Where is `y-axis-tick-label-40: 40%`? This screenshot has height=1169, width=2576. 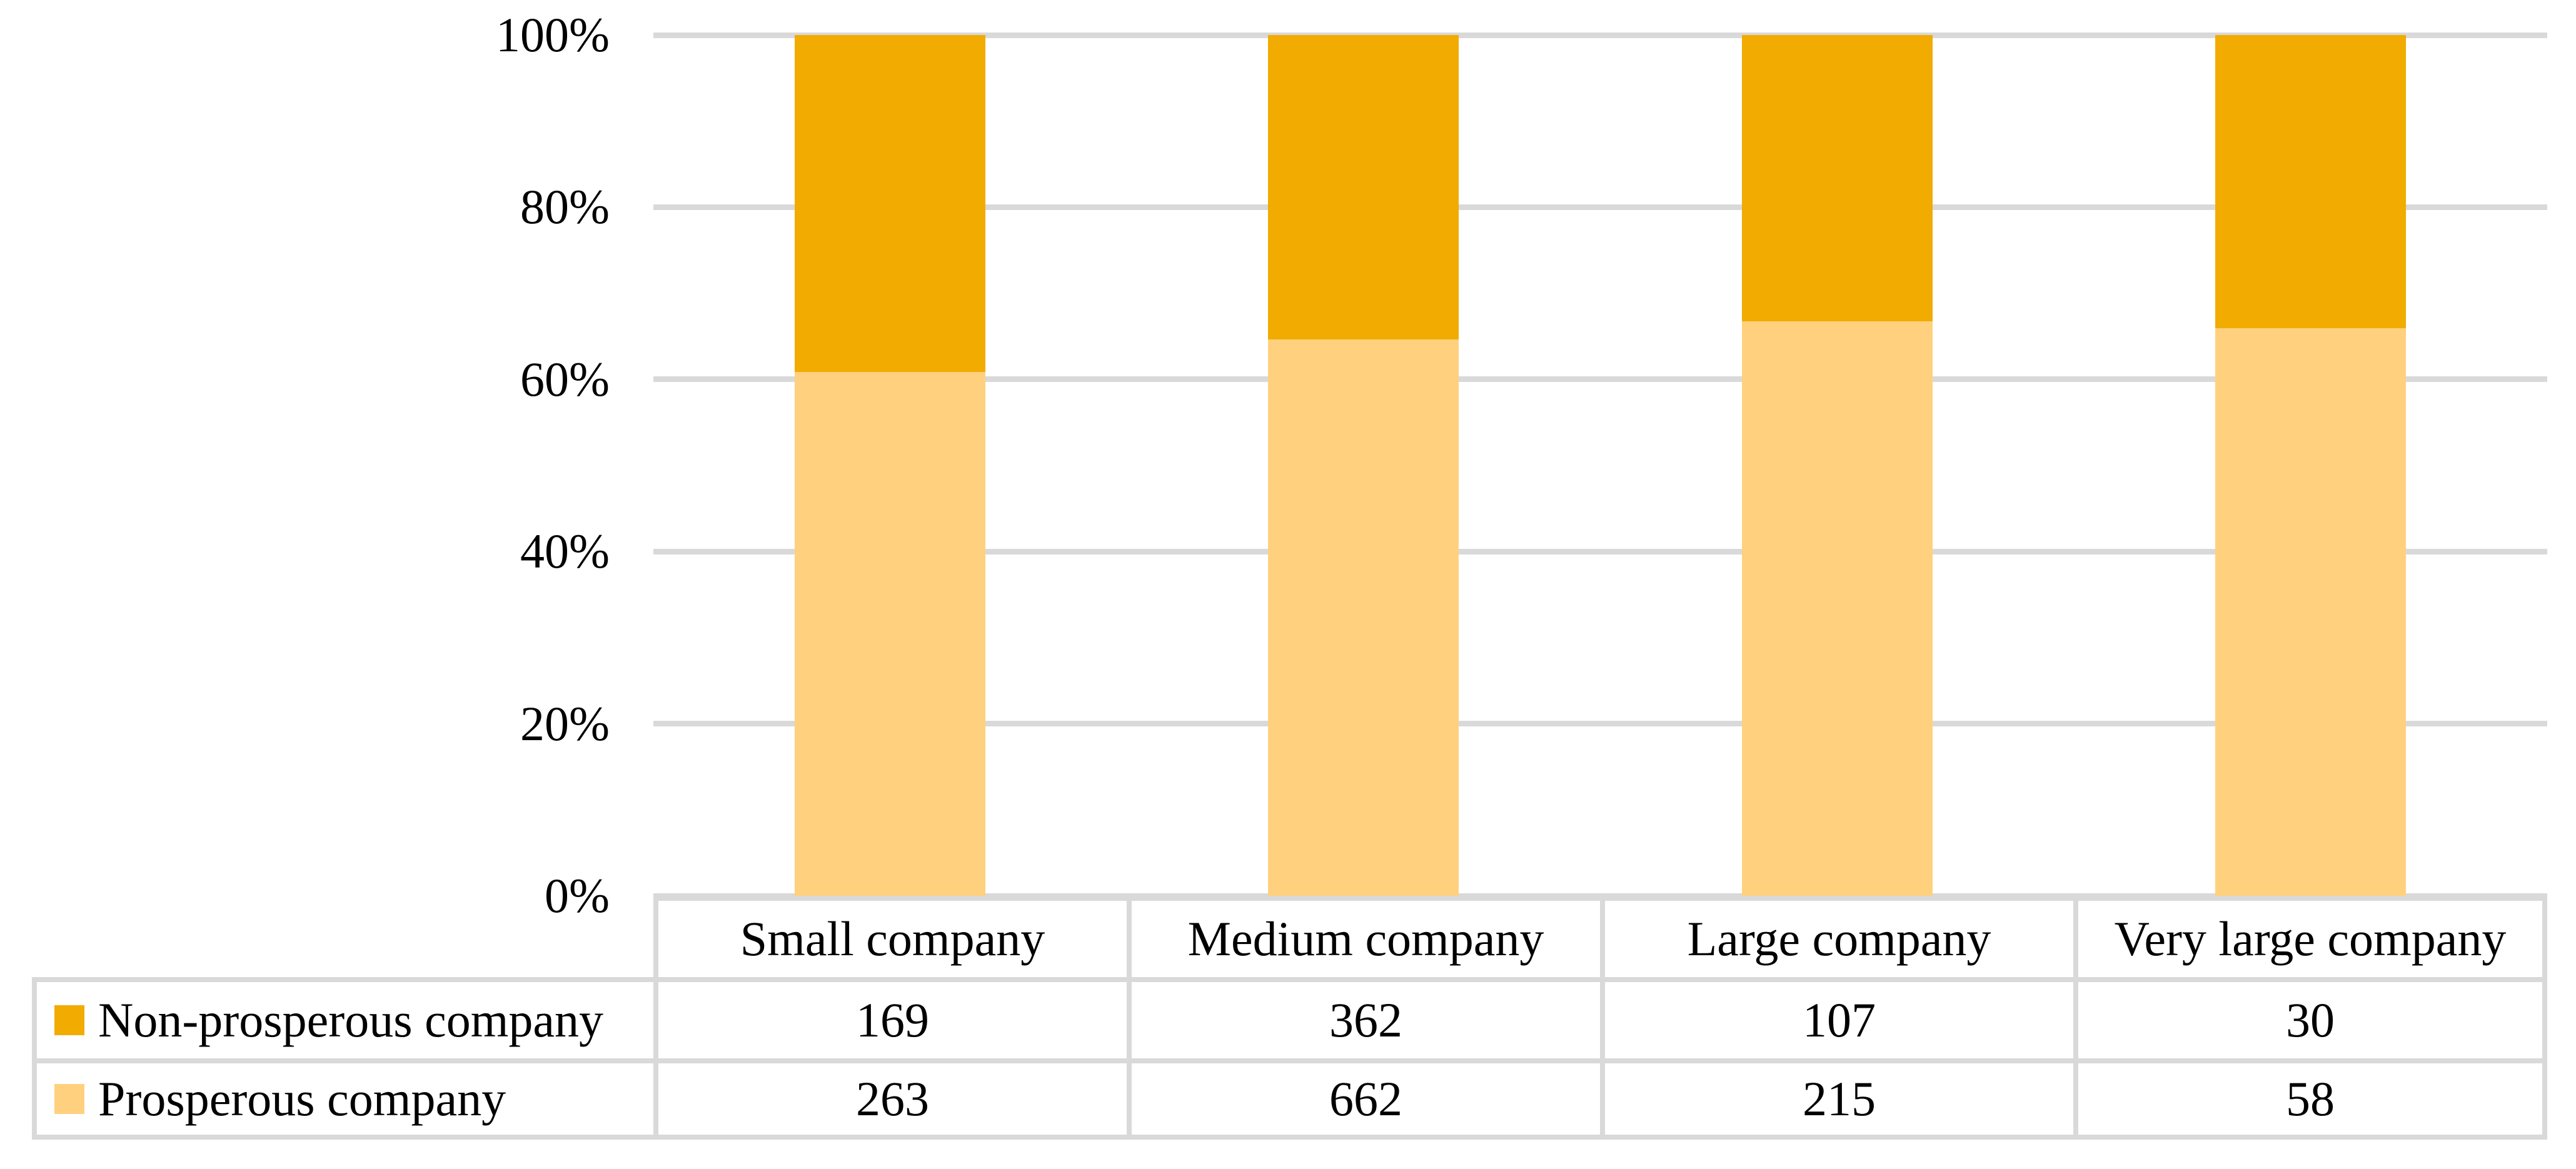
y-axis-tick-label-40: 40% is located at coordinates (565, 551).